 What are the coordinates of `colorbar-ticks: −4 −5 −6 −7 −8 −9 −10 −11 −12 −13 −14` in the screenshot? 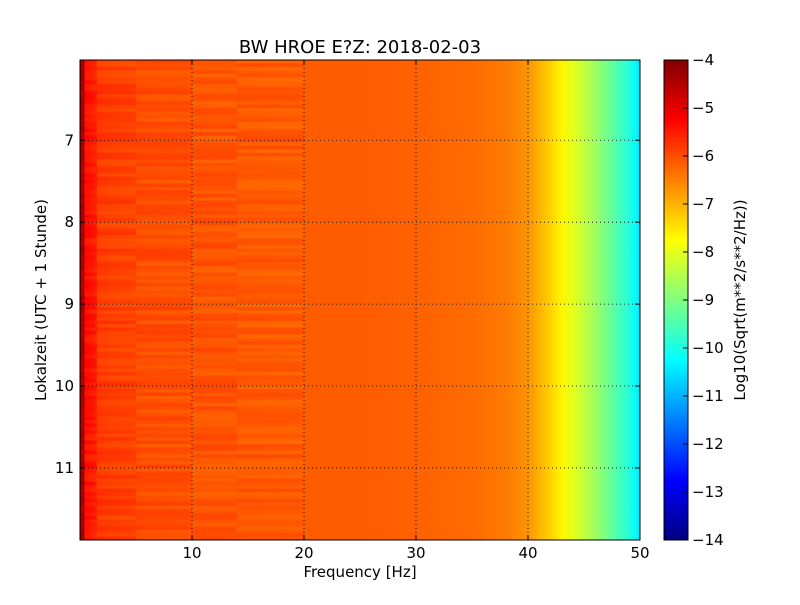 It's located at (703, 300).